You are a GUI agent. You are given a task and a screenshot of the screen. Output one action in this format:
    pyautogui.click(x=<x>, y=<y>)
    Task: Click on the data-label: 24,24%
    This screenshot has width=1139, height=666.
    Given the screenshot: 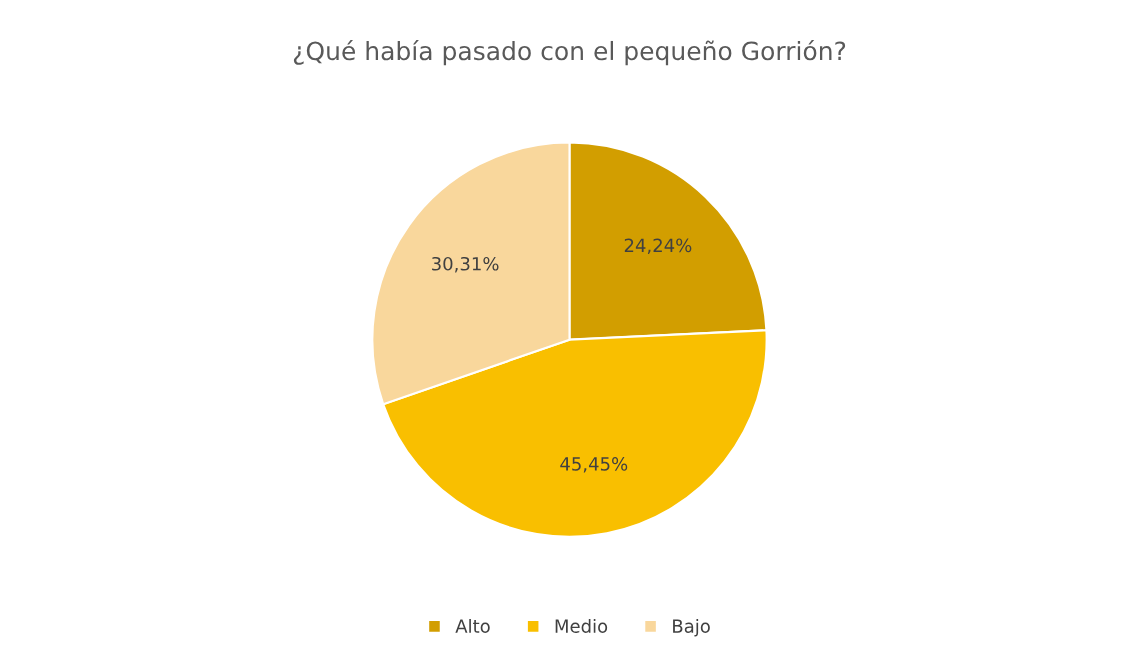 What is the action you would take?
    pyautogui.click(x=658, y=246)
    